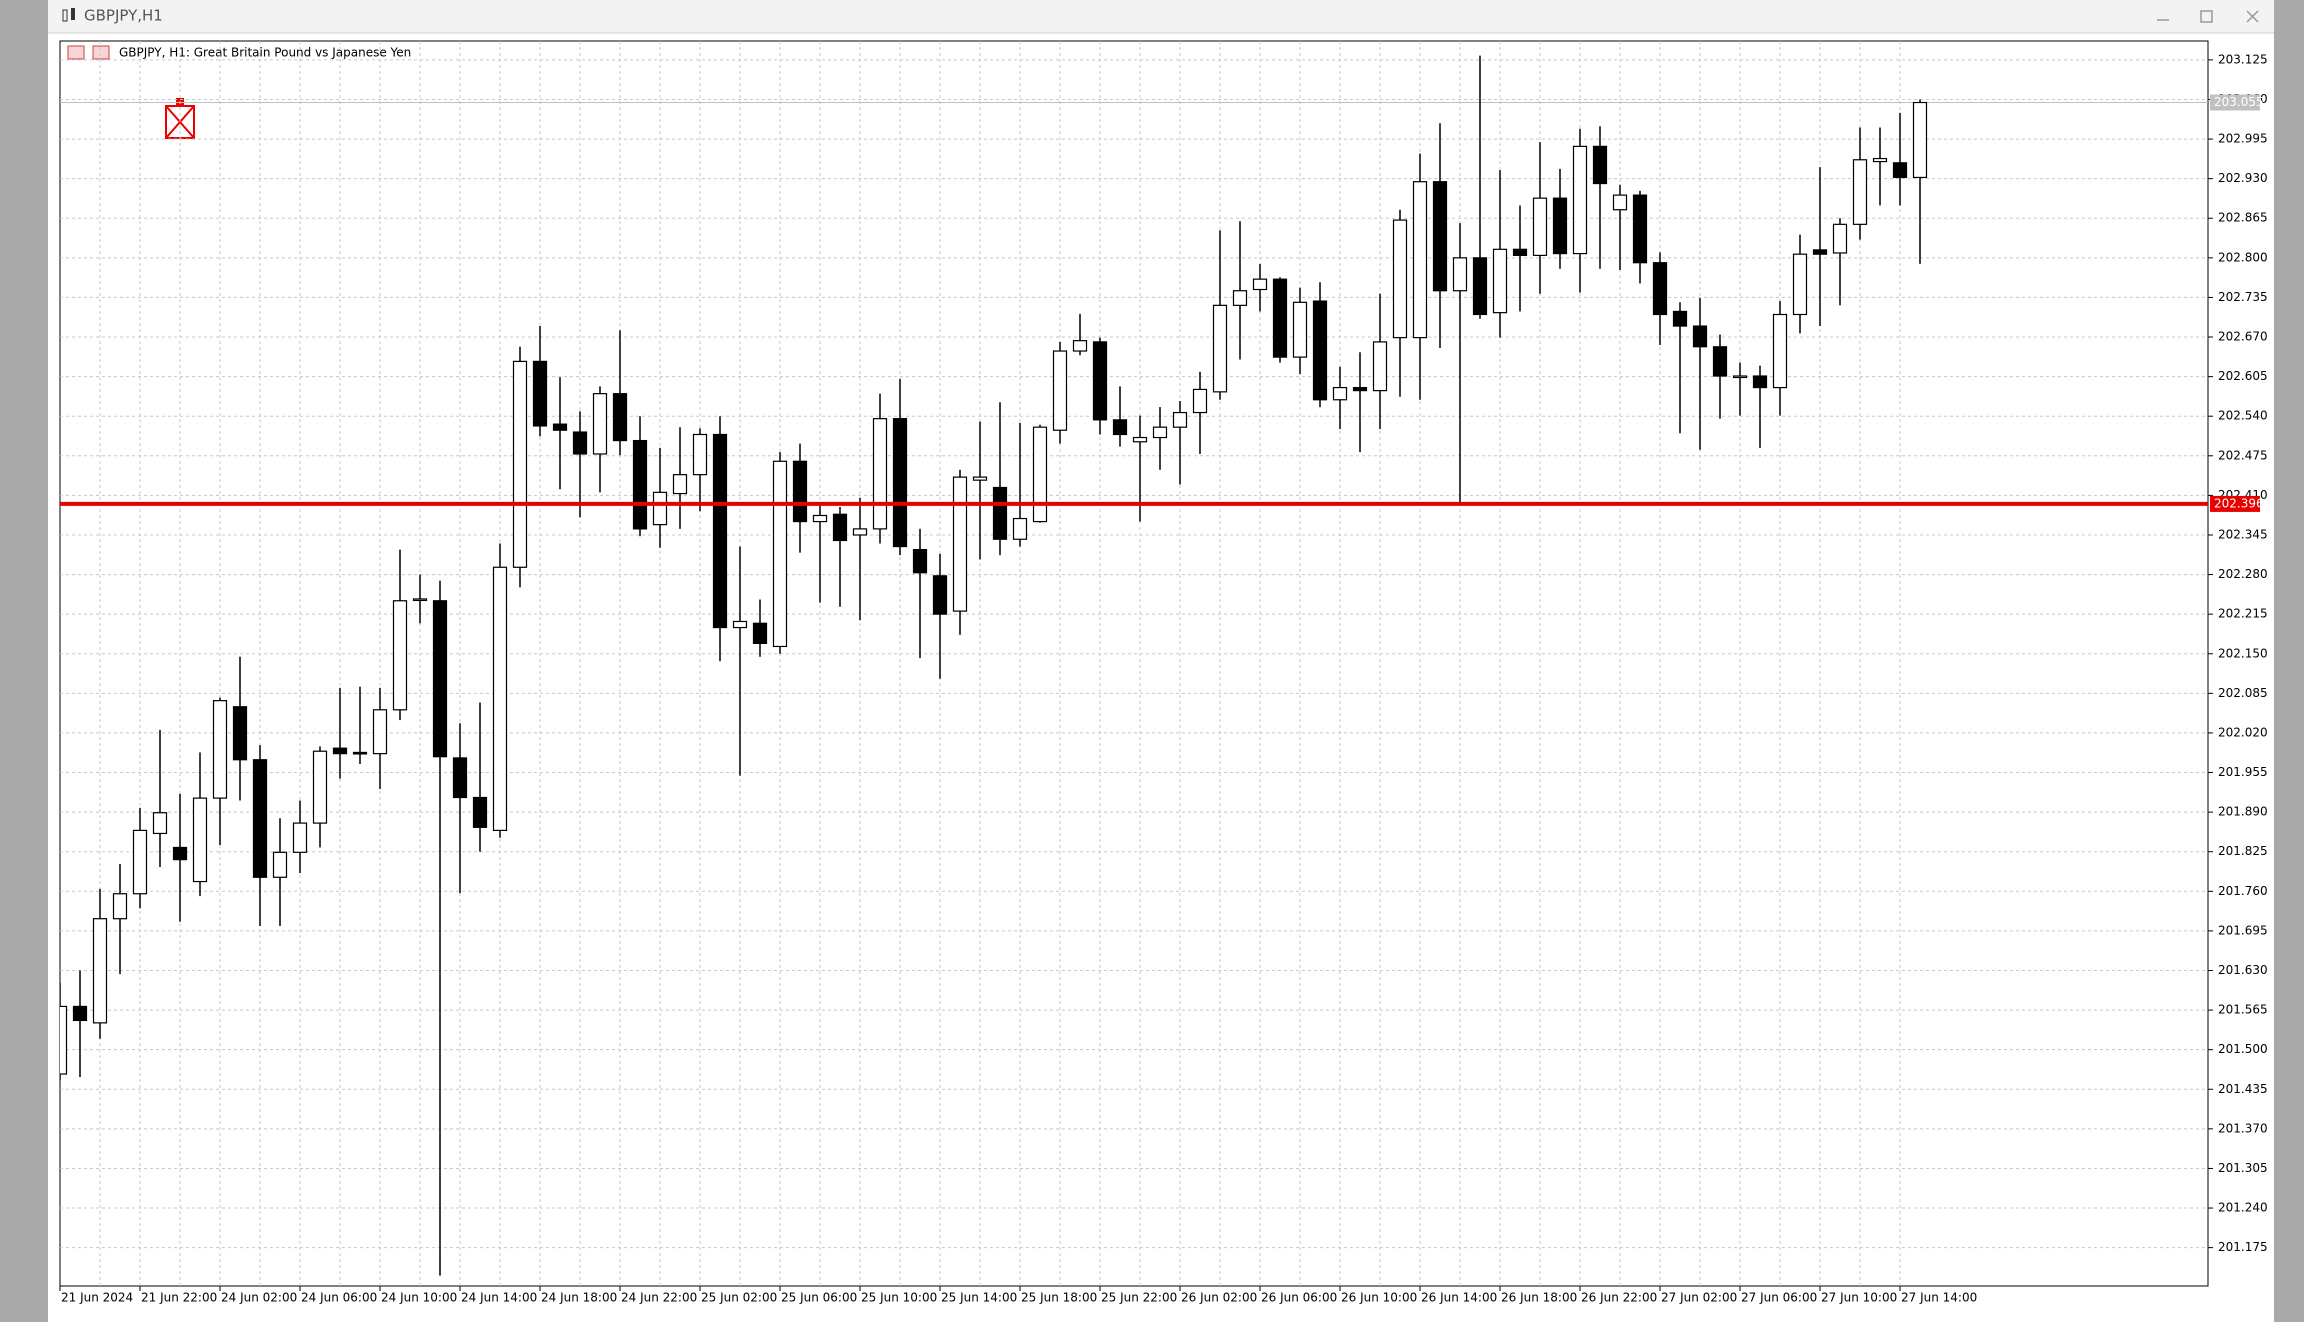  I want to click on title-bar, so click(1161, 16).